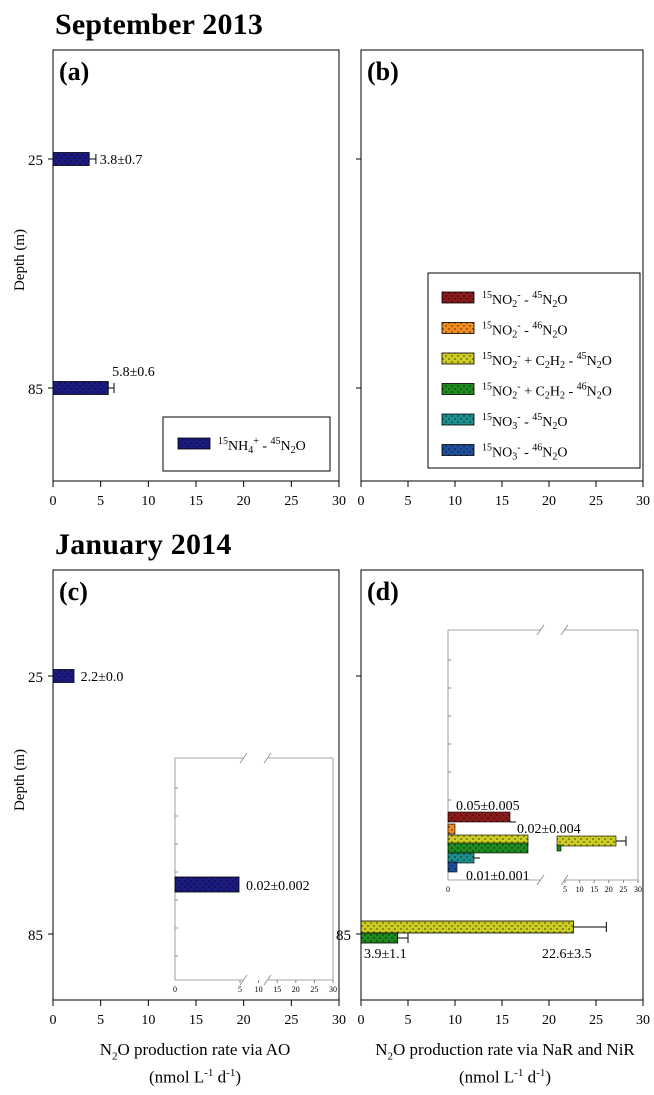  I want to click on inset-d-tick-label: 20, so click(609, 889).